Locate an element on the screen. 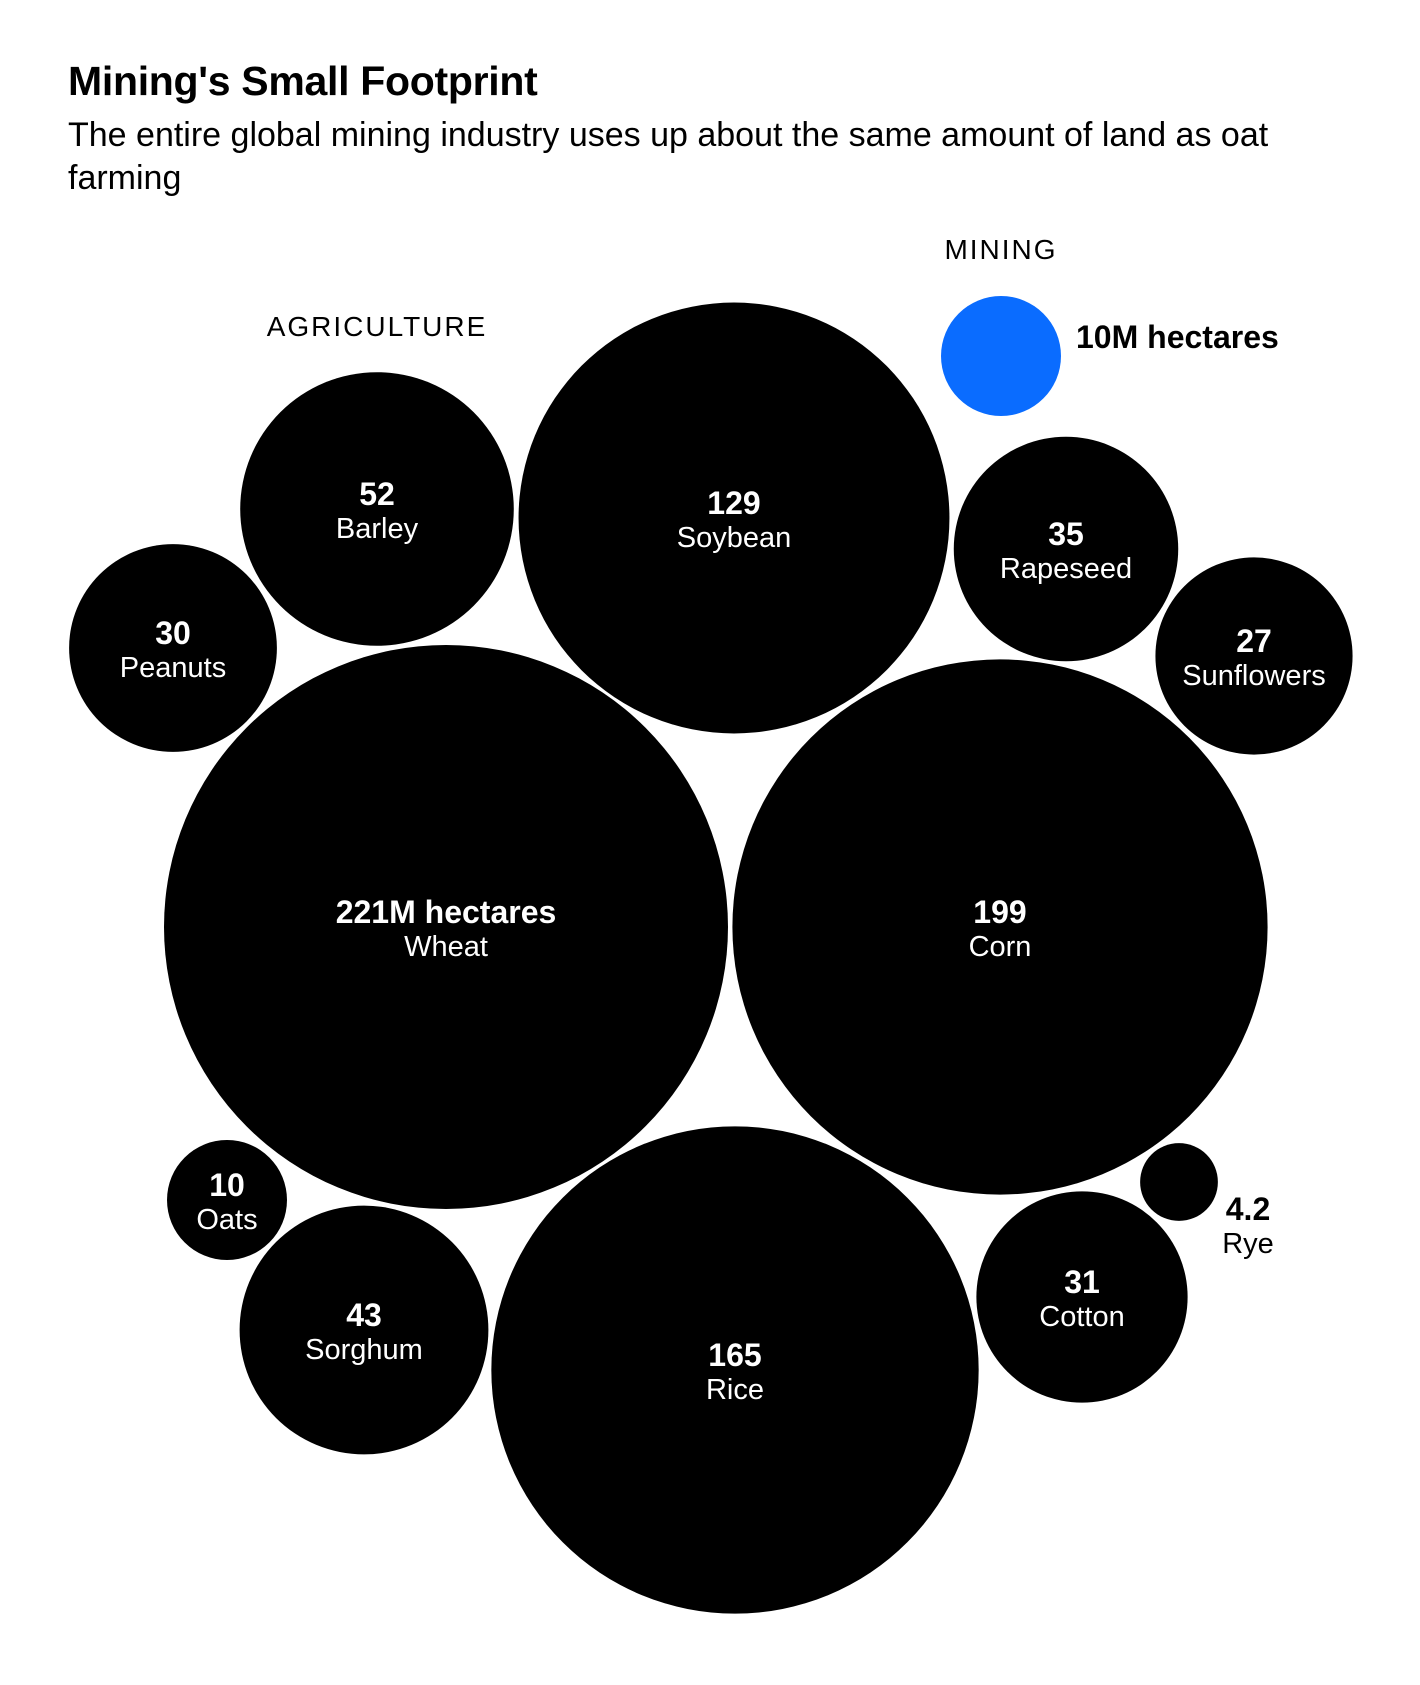 This screenshot has height=1685, width=1420. bubble-circle-oats is located at coordinates (227, 1200).